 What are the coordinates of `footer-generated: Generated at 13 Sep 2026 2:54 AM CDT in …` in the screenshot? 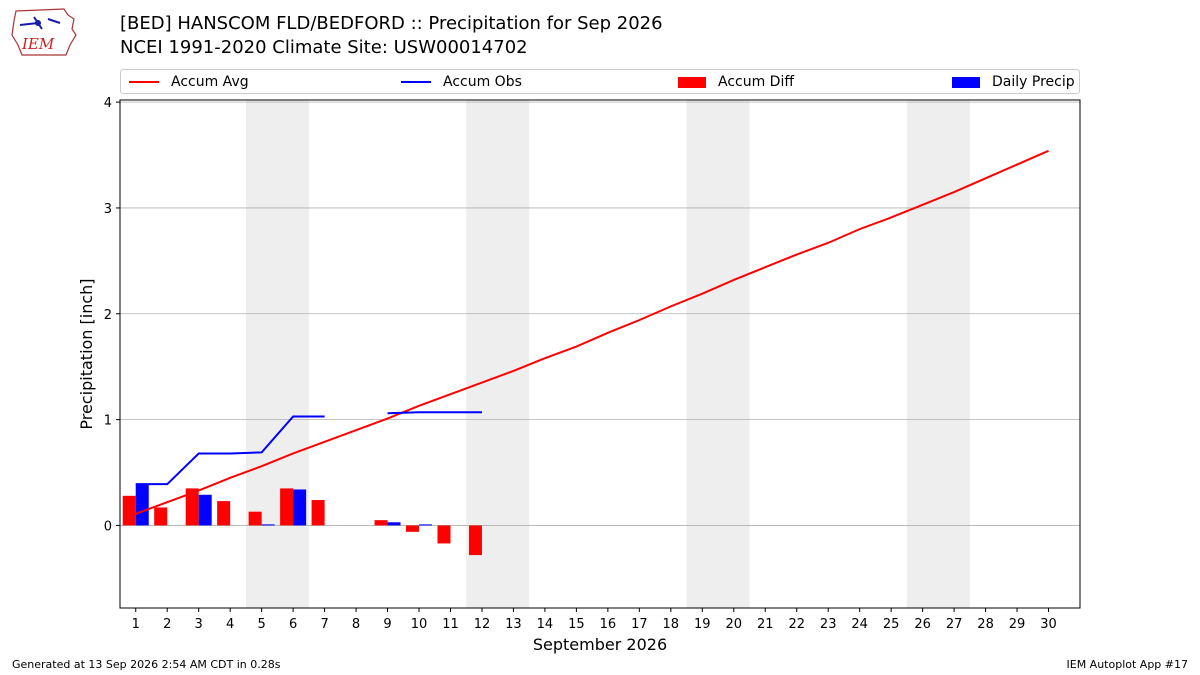 It's located at (146, 664).